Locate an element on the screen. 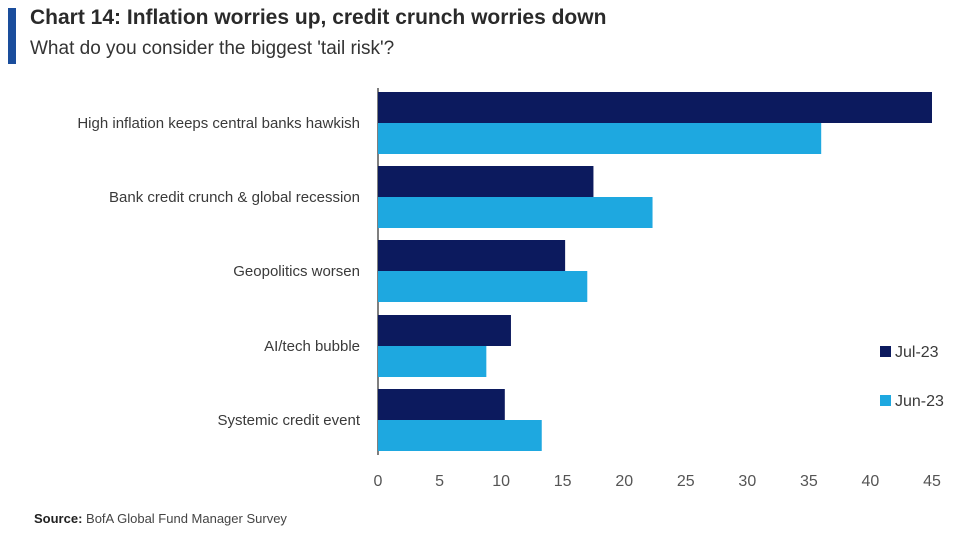 The height and width of the screenshot is (536, 970). x-tick-label: 30 is located at coordinates (747, 481).